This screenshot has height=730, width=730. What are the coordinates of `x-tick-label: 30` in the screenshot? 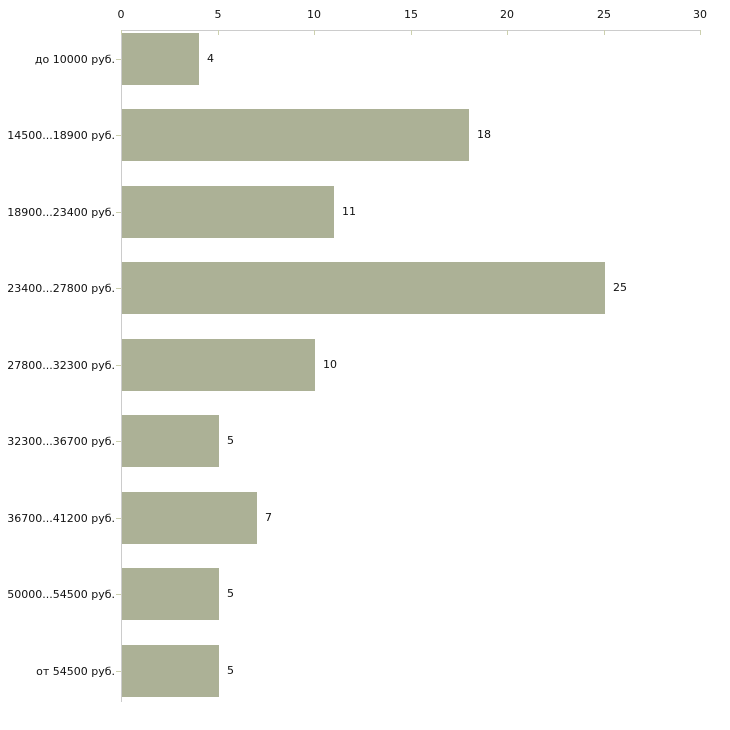 It's located at (700, 14).